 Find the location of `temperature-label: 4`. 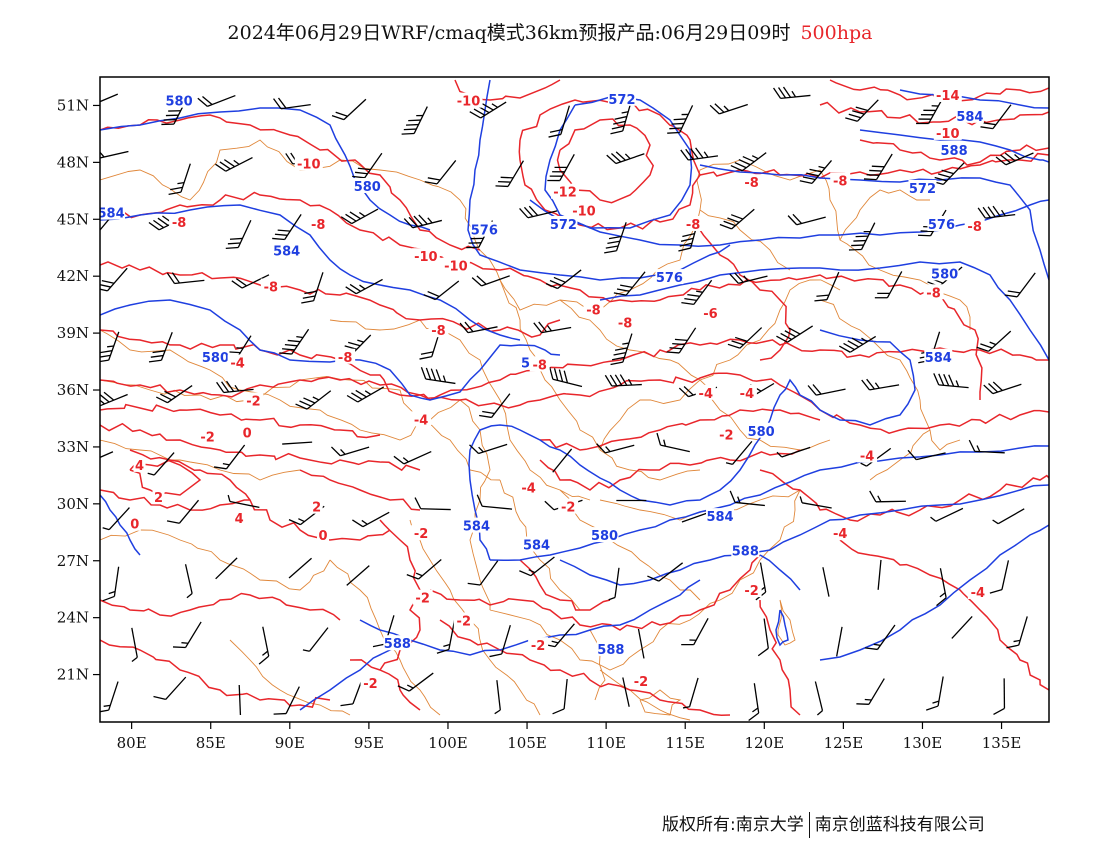

temperature-label: 4 is located at coordinates (139, 466).